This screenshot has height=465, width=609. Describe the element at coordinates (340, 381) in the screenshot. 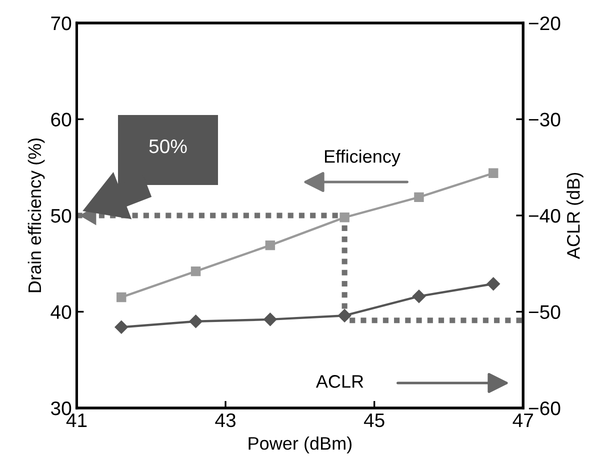

I see `annotation: ACLR` at that location.